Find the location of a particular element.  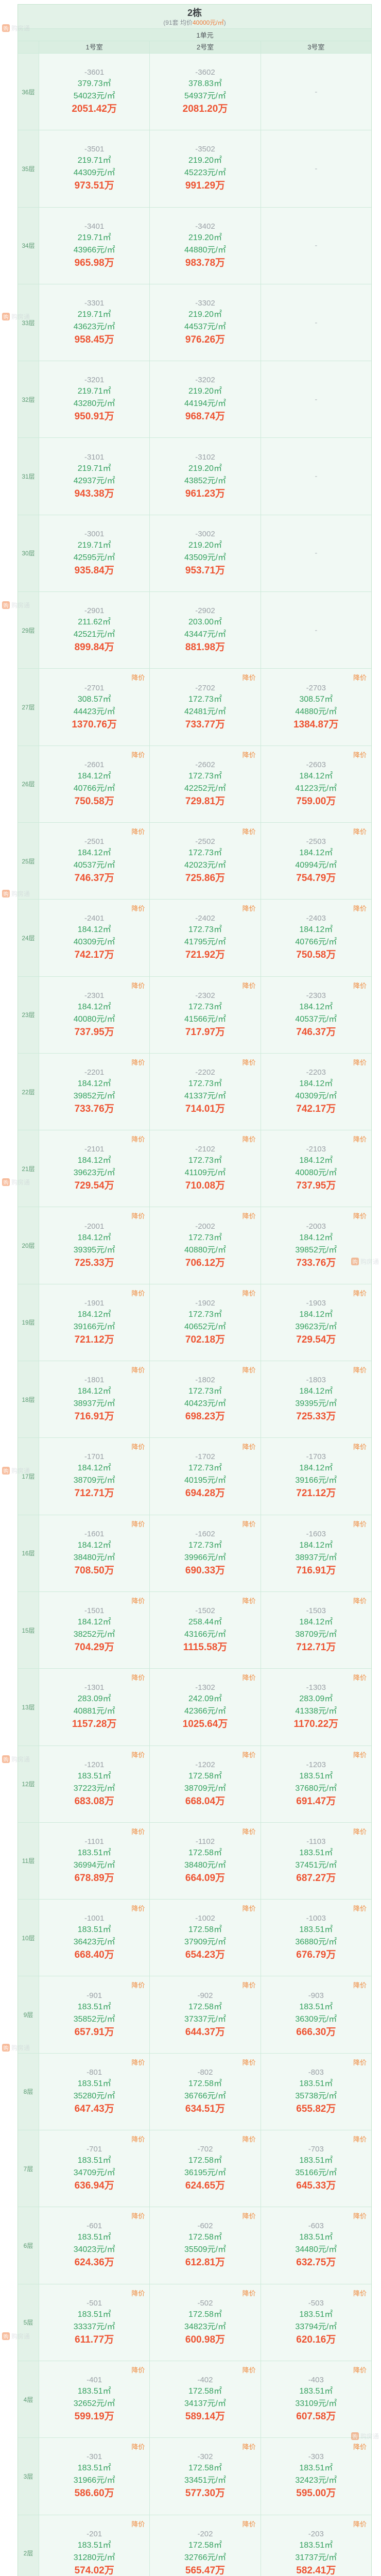

unit-cell: 降价 -2601 184.12㎡ 40766元/㎡ 750.58万 is located at coordinates (94, 783).